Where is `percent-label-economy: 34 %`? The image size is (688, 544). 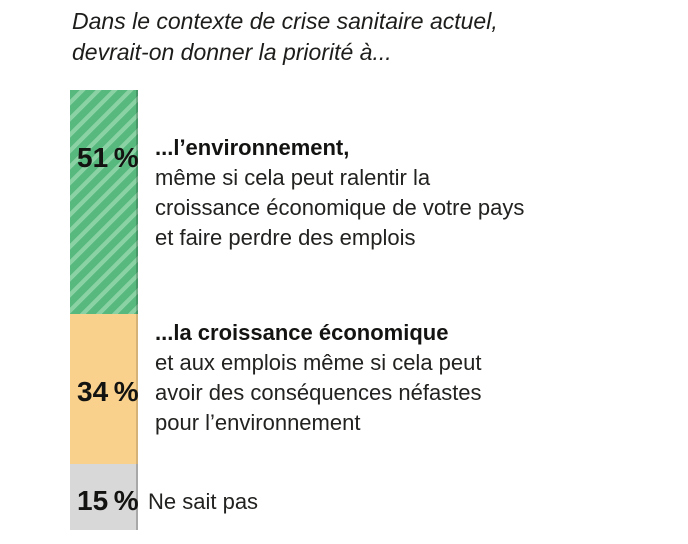 percent-label-economy: 34 % is located at coordinates (108, 392).